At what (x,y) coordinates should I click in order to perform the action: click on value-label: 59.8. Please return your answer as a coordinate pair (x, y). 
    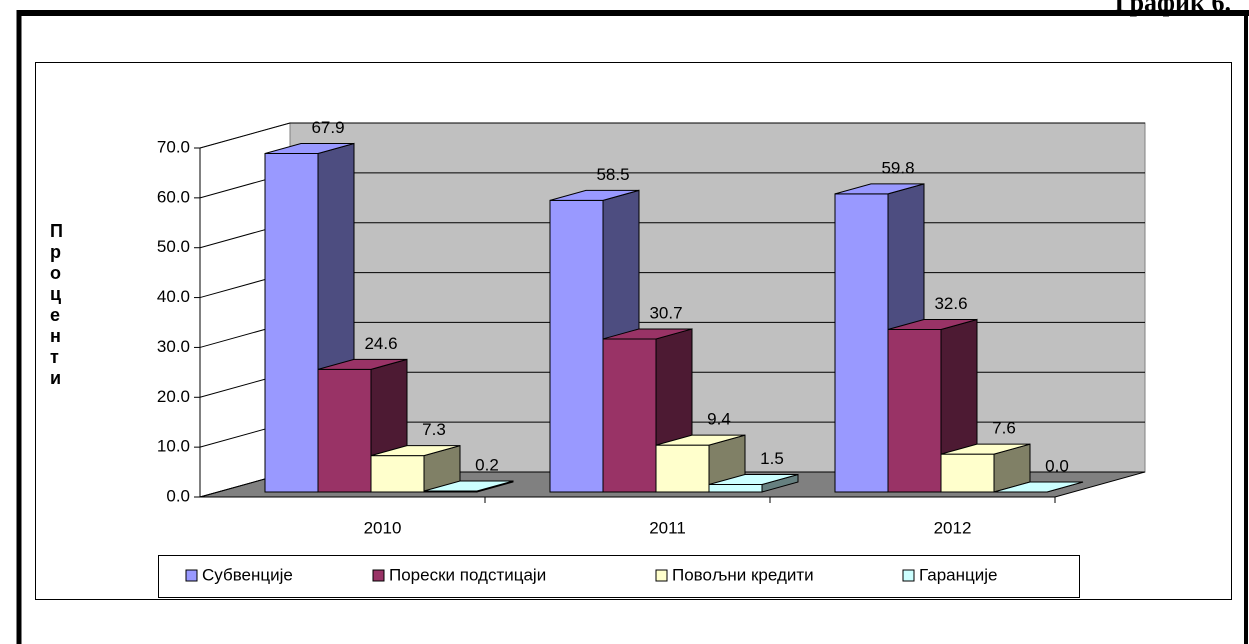
    Looking at the image, I should click on (897, 167).